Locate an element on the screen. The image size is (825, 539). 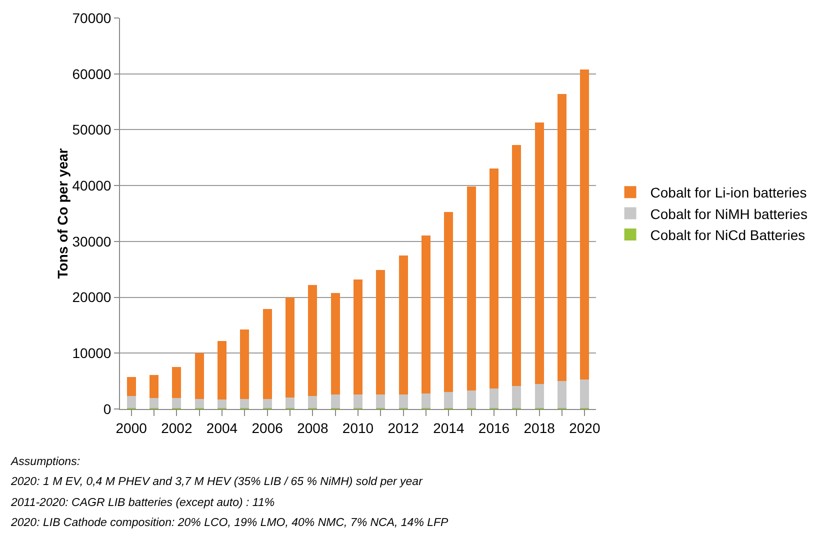
text: 2020: 1 M EV, 0,4 M PHEV and 3,7 M HEV (35% LIB / 65 % NiMH) sold per year is located at coordinates (217, 482).